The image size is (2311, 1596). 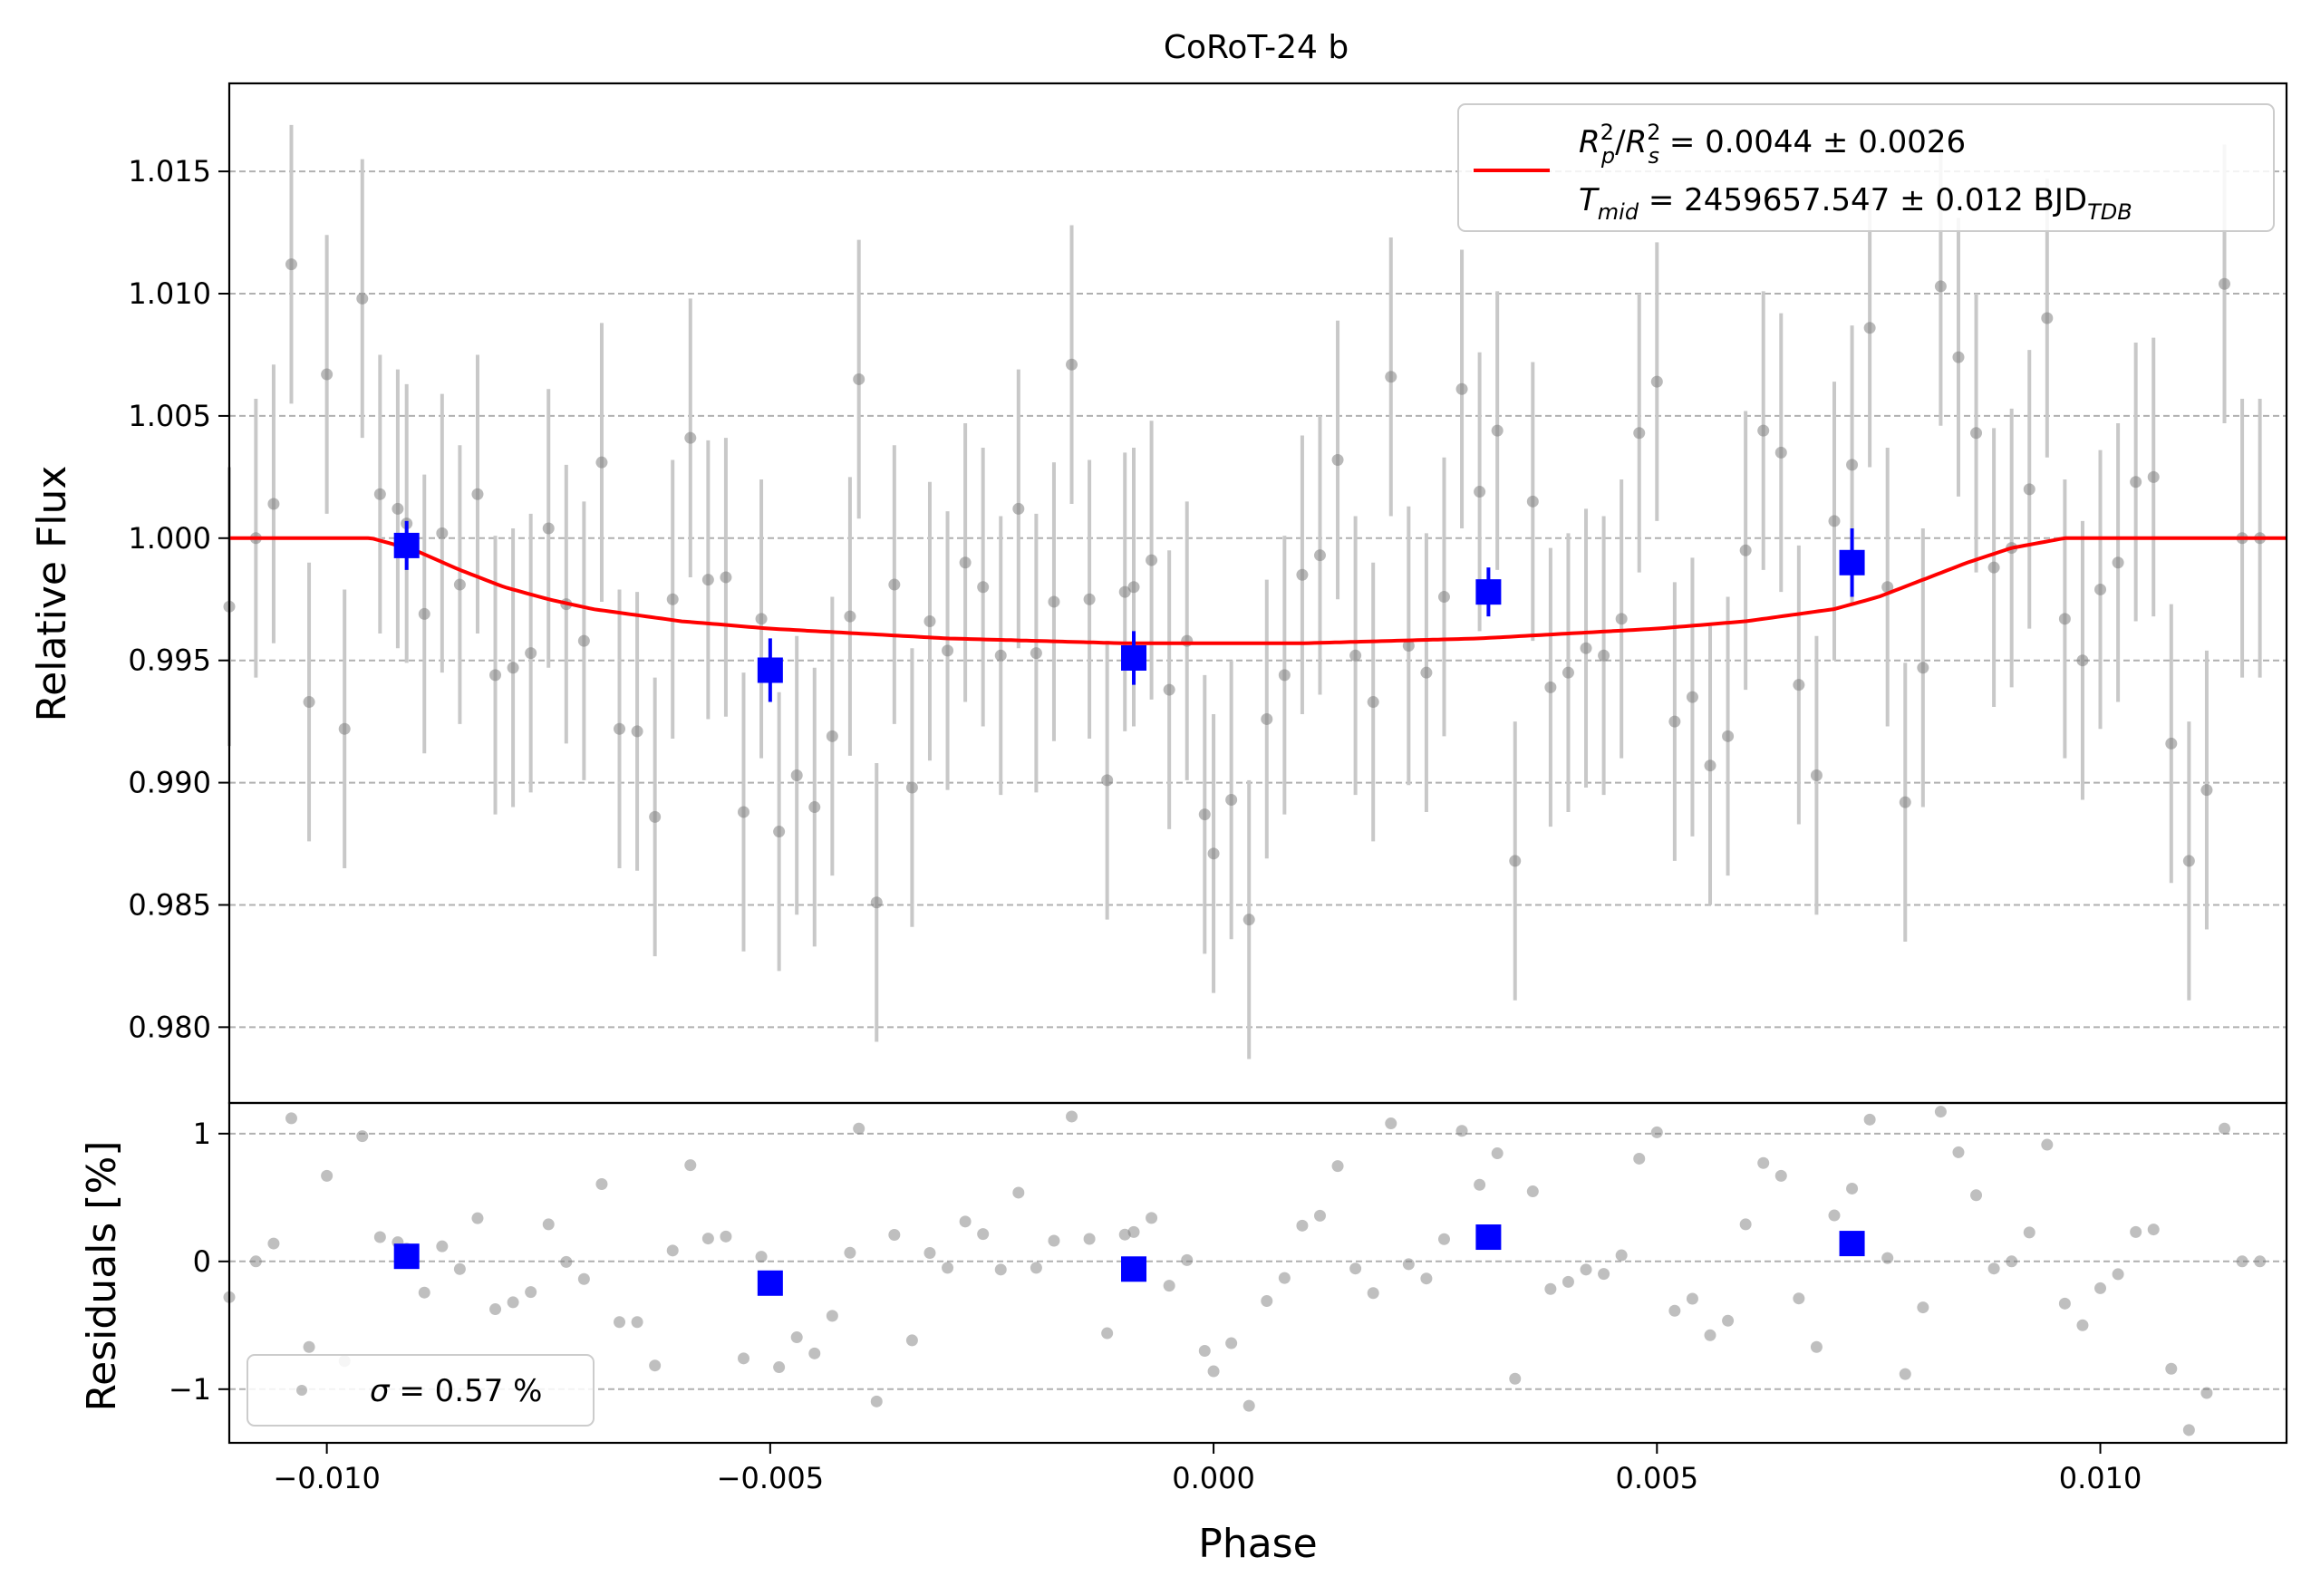 What do you see at coordinates (771, 1478) in the screenshot?
I see `x-tick-label: −0.005` at bounding box center [771, 1478].